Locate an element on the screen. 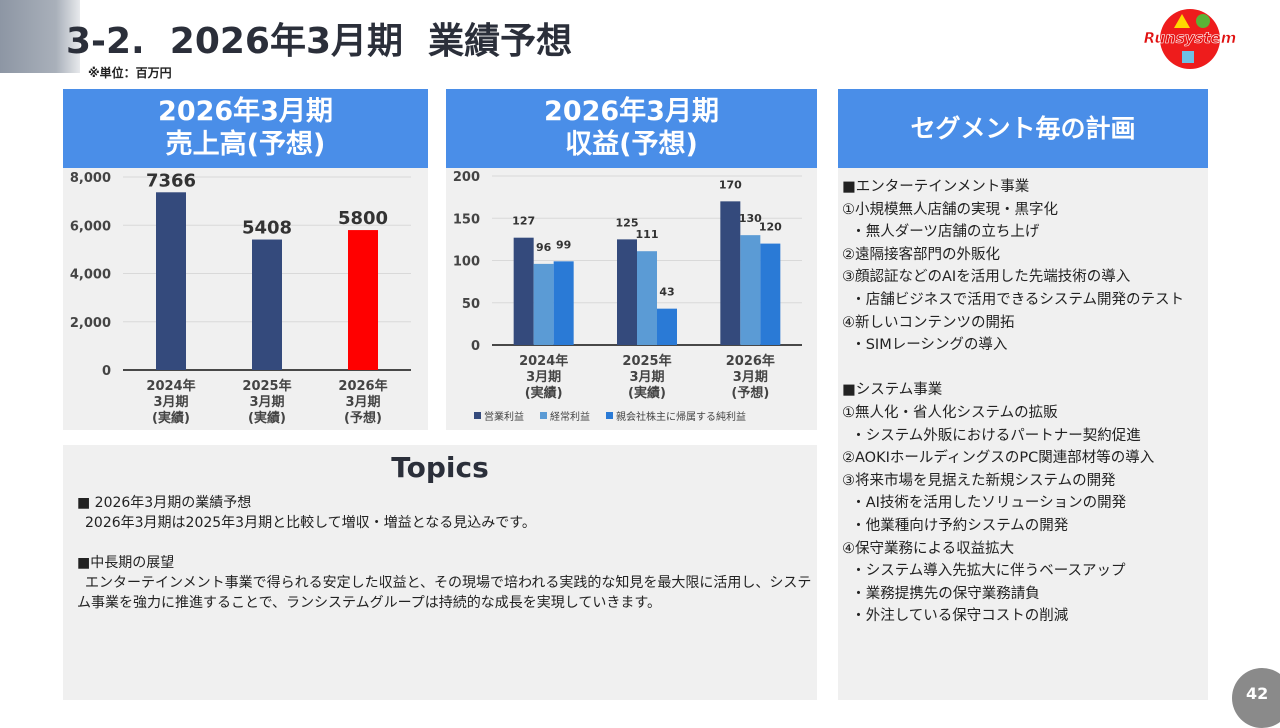 The image size is (1280, 728). page-number: 42 is located at coordinates (1256, 698).